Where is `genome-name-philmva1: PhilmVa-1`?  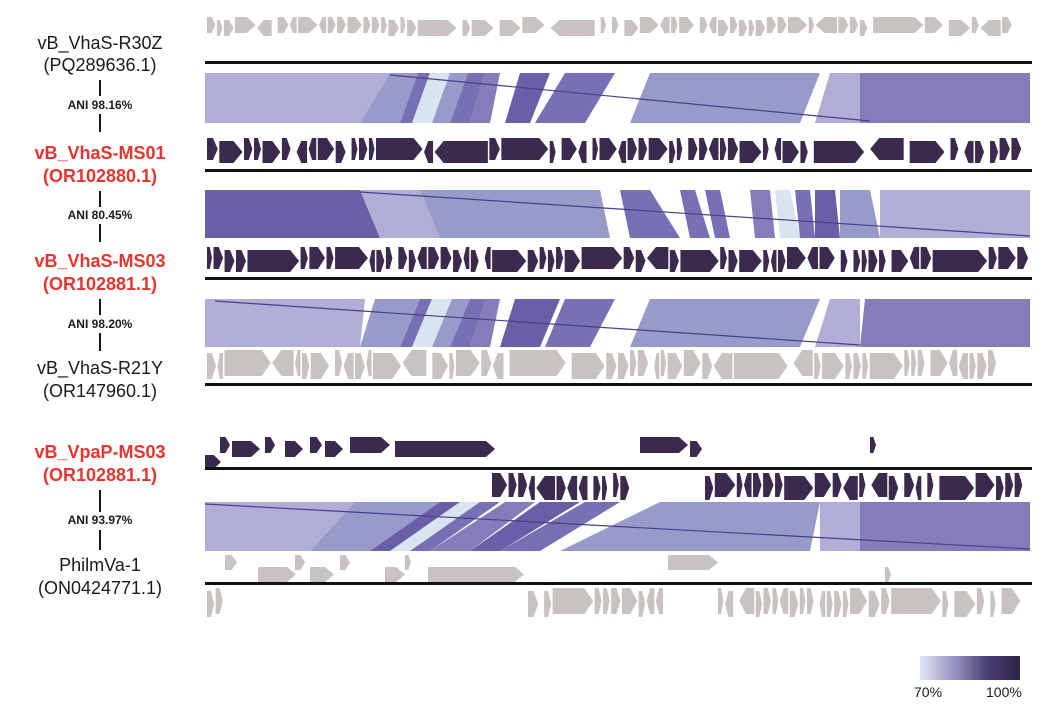
genome-name-philmva1: PhilmVa-1 is located at coordinates (100, 565).